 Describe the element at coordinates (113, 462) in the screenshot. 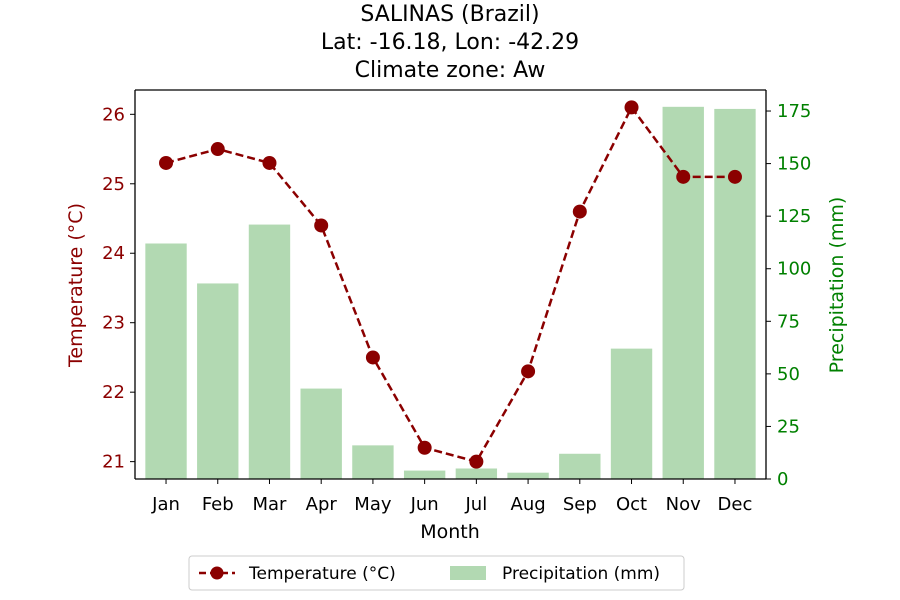

I see `left-y-tick-label: 21` at that location.